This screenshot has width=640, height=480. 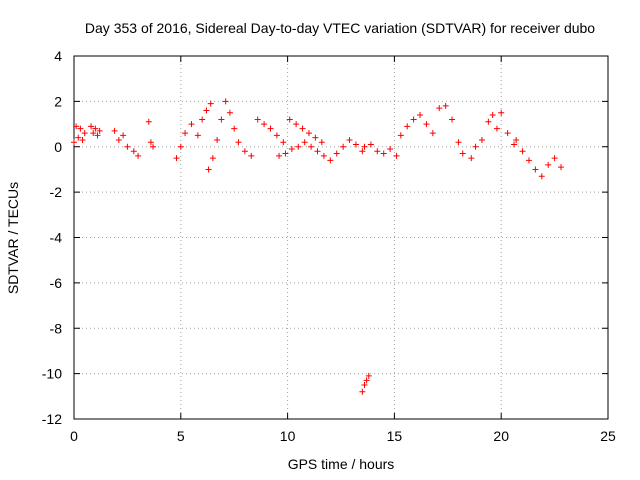 I want to click on x-tick-label: 25, so click(x=608, y=436).